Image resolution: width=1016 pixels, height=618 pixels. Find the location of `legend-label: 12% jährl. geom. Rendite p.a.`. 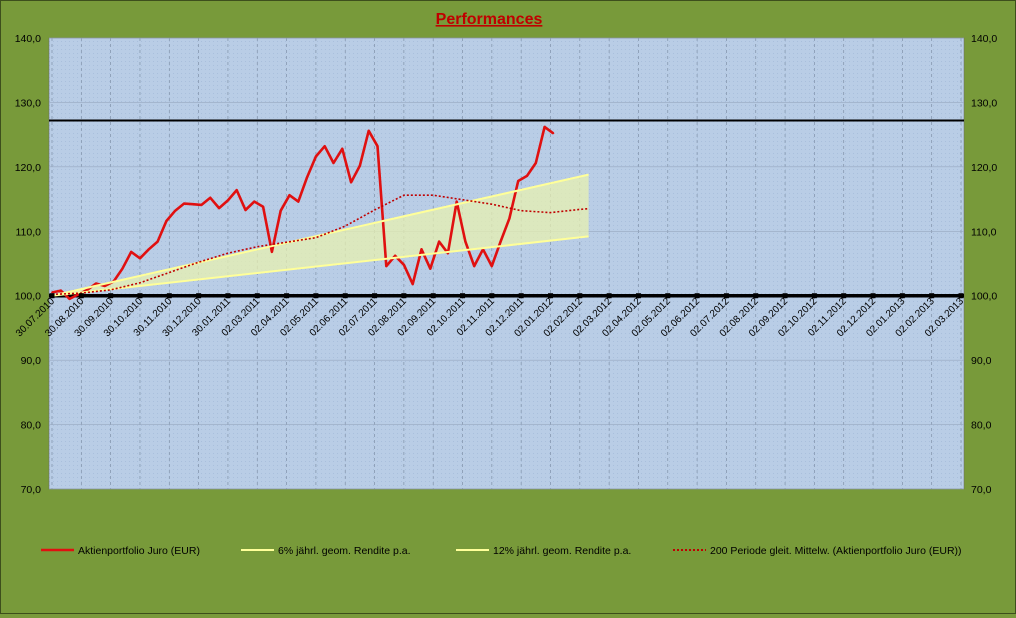

legend-label: 12% jährl. geom. Rendite p.a. is located at coordinates (562, 551).